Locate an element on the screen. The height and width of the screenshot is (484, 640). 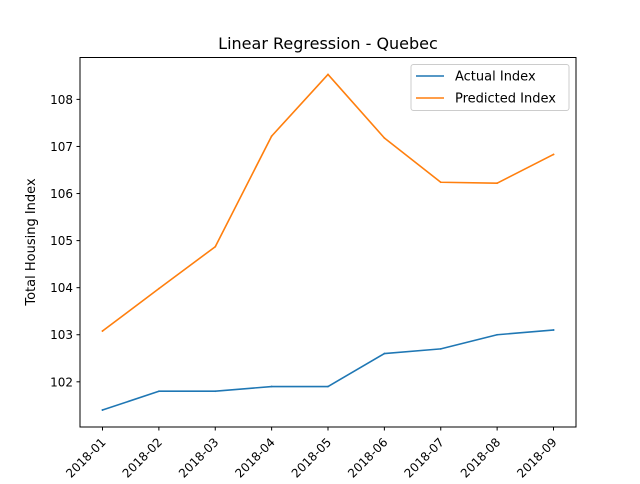
y-tick-label: 103 is located at coordinates (61, 335).